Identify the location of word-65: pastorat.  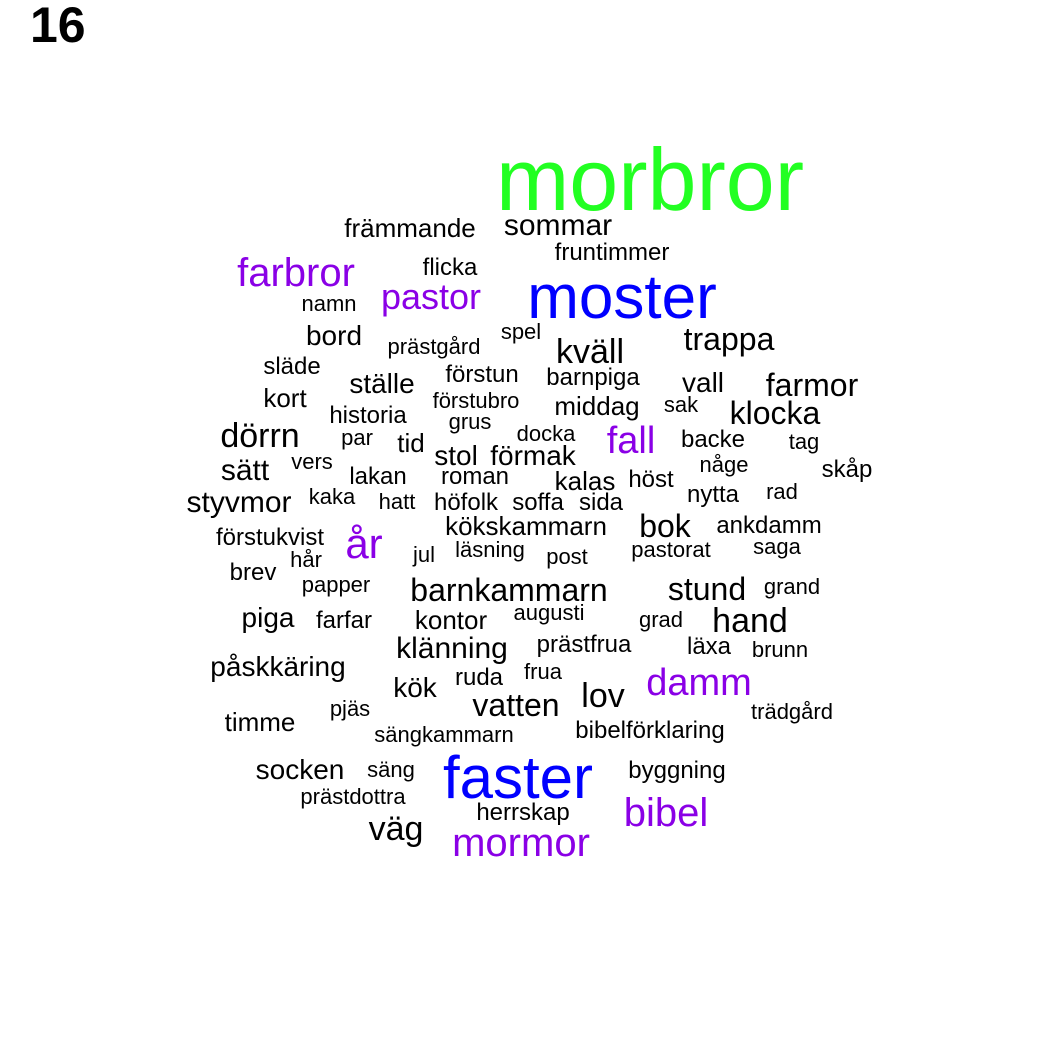
(671, 549).